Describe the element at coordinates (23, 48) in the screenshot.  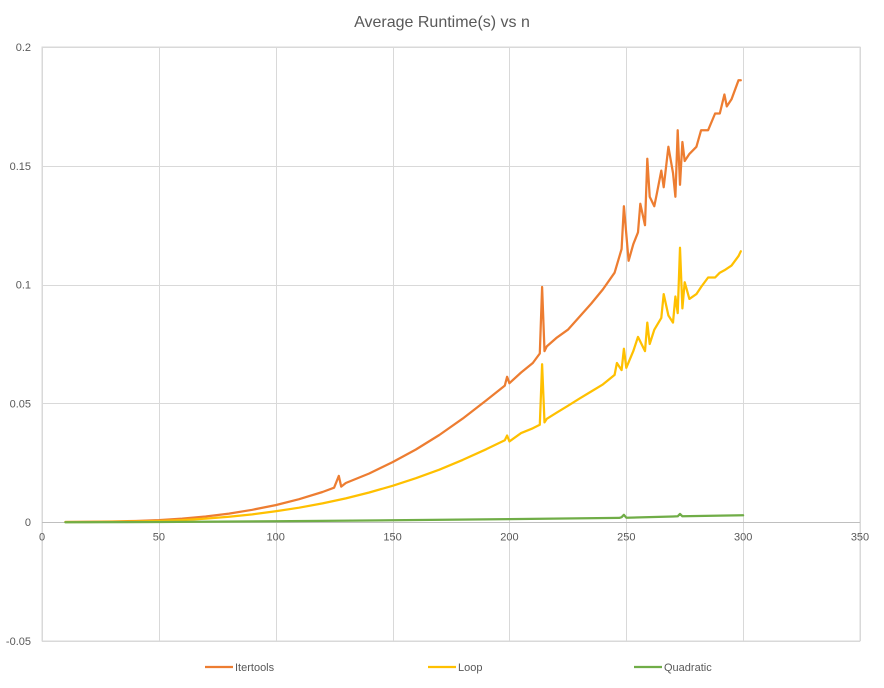
I see `y-tick-label: 0.2` at that location.